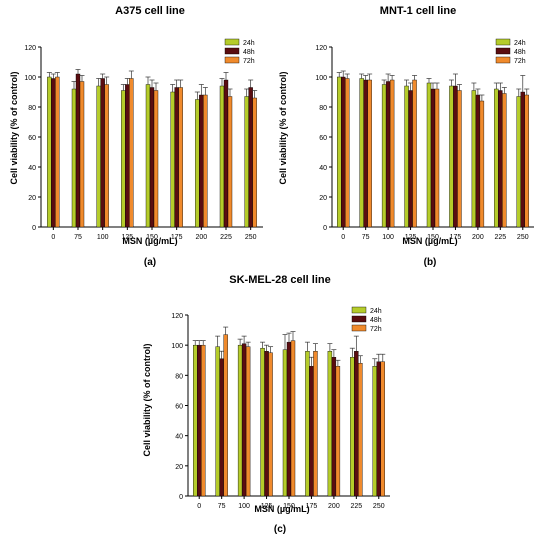 This screenshot has width=550, height=541. Describe the element at coordinates (201, 237) in the screenshot. I see `x-tick-label: 200` at that location.